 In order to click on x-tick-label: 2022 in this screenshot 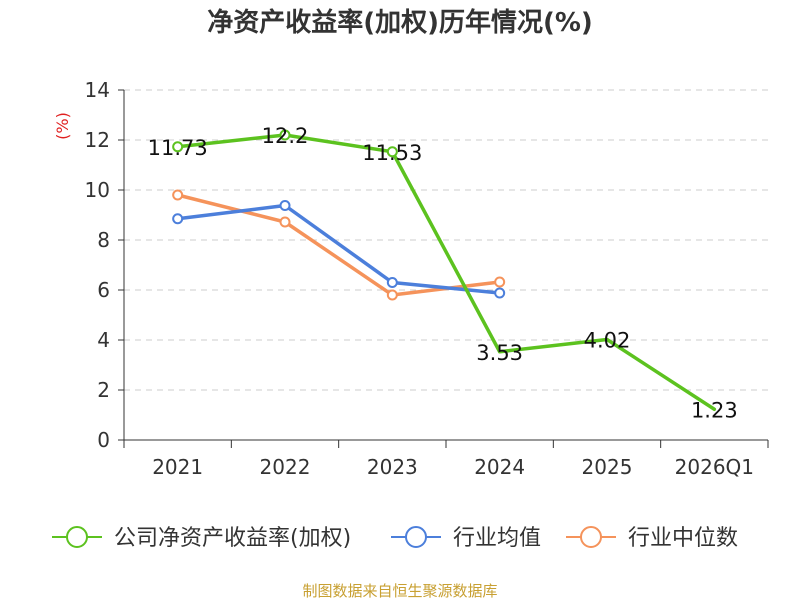, I will do `click(285, 467)`.